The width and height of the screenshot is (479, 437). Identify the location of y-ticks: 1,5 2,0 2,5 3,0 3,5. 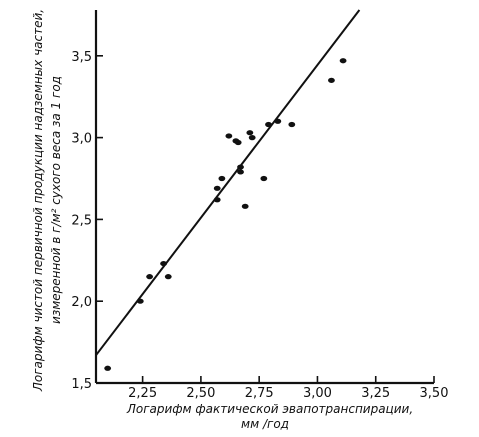
(87, 221).